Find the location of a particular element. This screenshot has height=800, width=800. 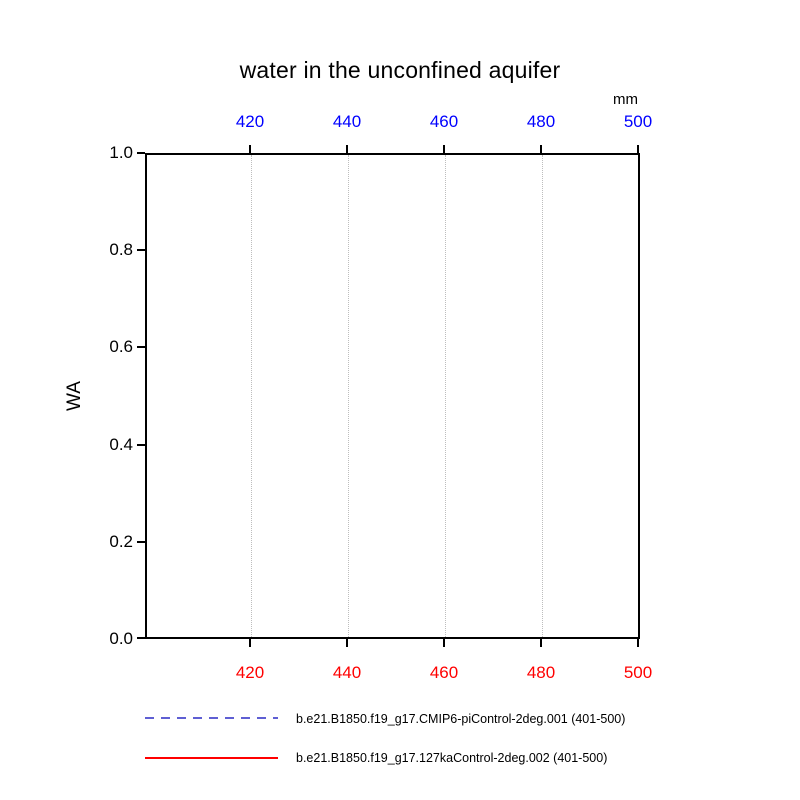

top-axis-tick-label: 420 is located at coordinates (250, 121).